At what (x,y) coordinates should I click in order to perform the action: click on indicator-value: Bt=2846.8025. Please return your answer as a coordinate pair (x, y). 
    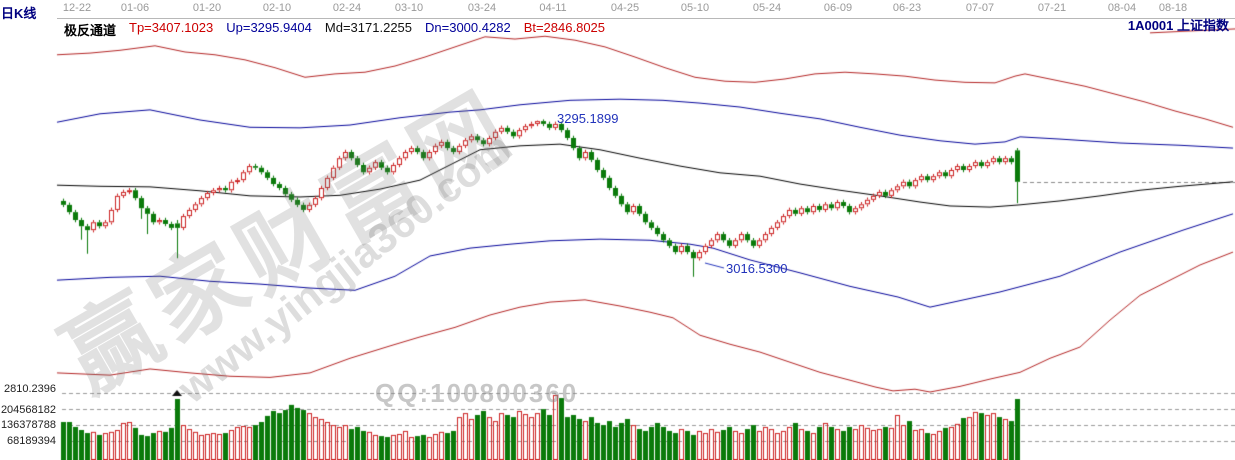
    Looking at the image, I should click on (564, 27).